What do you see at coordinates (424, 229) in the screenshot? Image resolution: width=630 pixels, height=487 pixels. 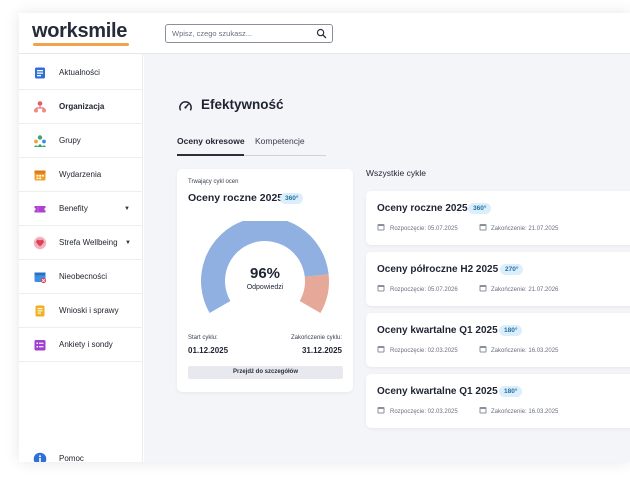 I see `cycle-start: Rozpoczęcie: 05.07.2025` at bounding box center [424, 229].